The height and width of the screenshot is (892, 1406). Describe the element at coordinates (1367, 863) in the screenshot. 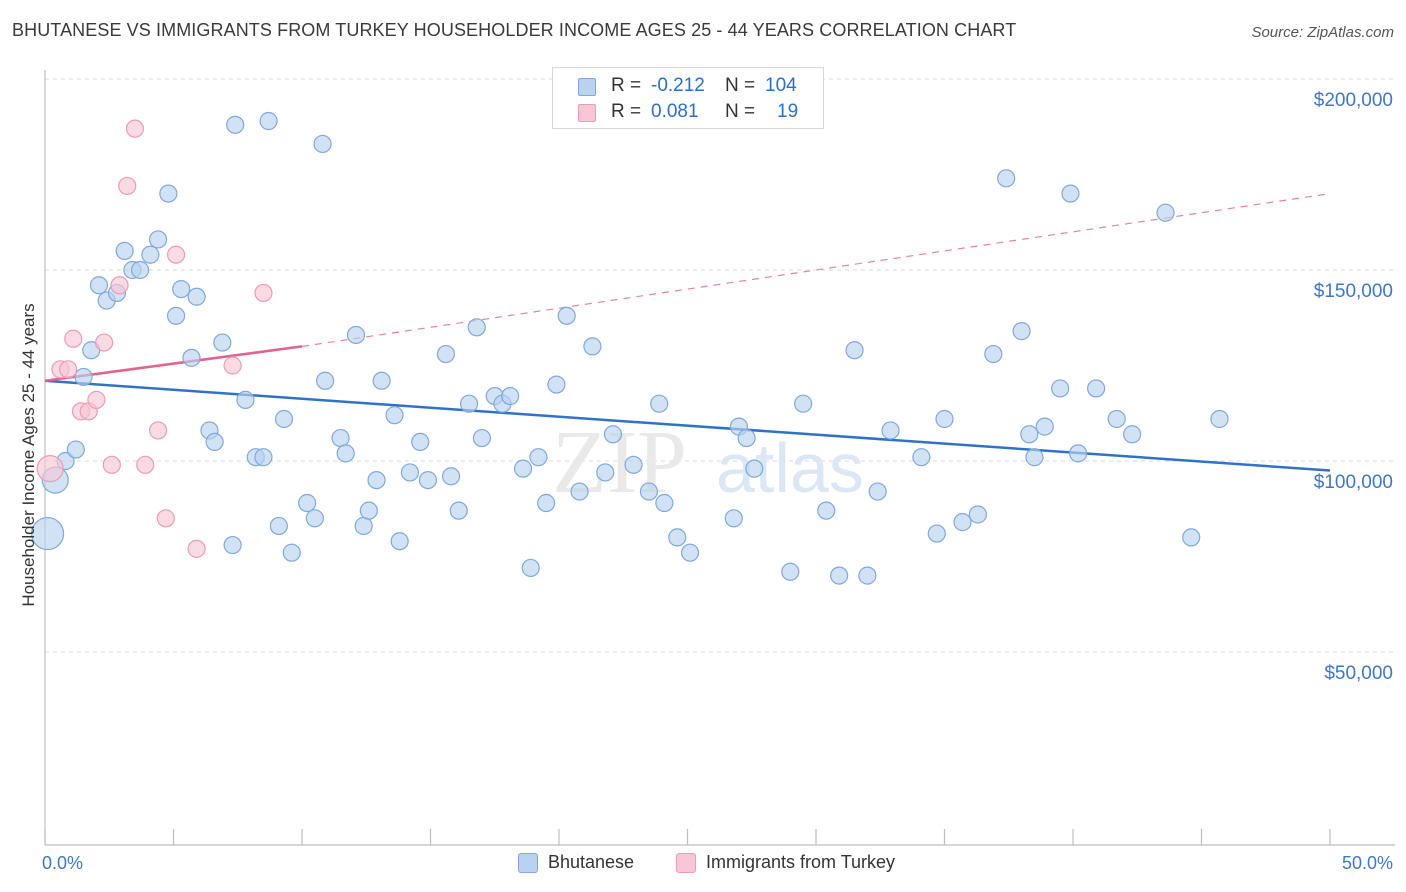

I see `x-tick-label-max: 50.0%` at that location.